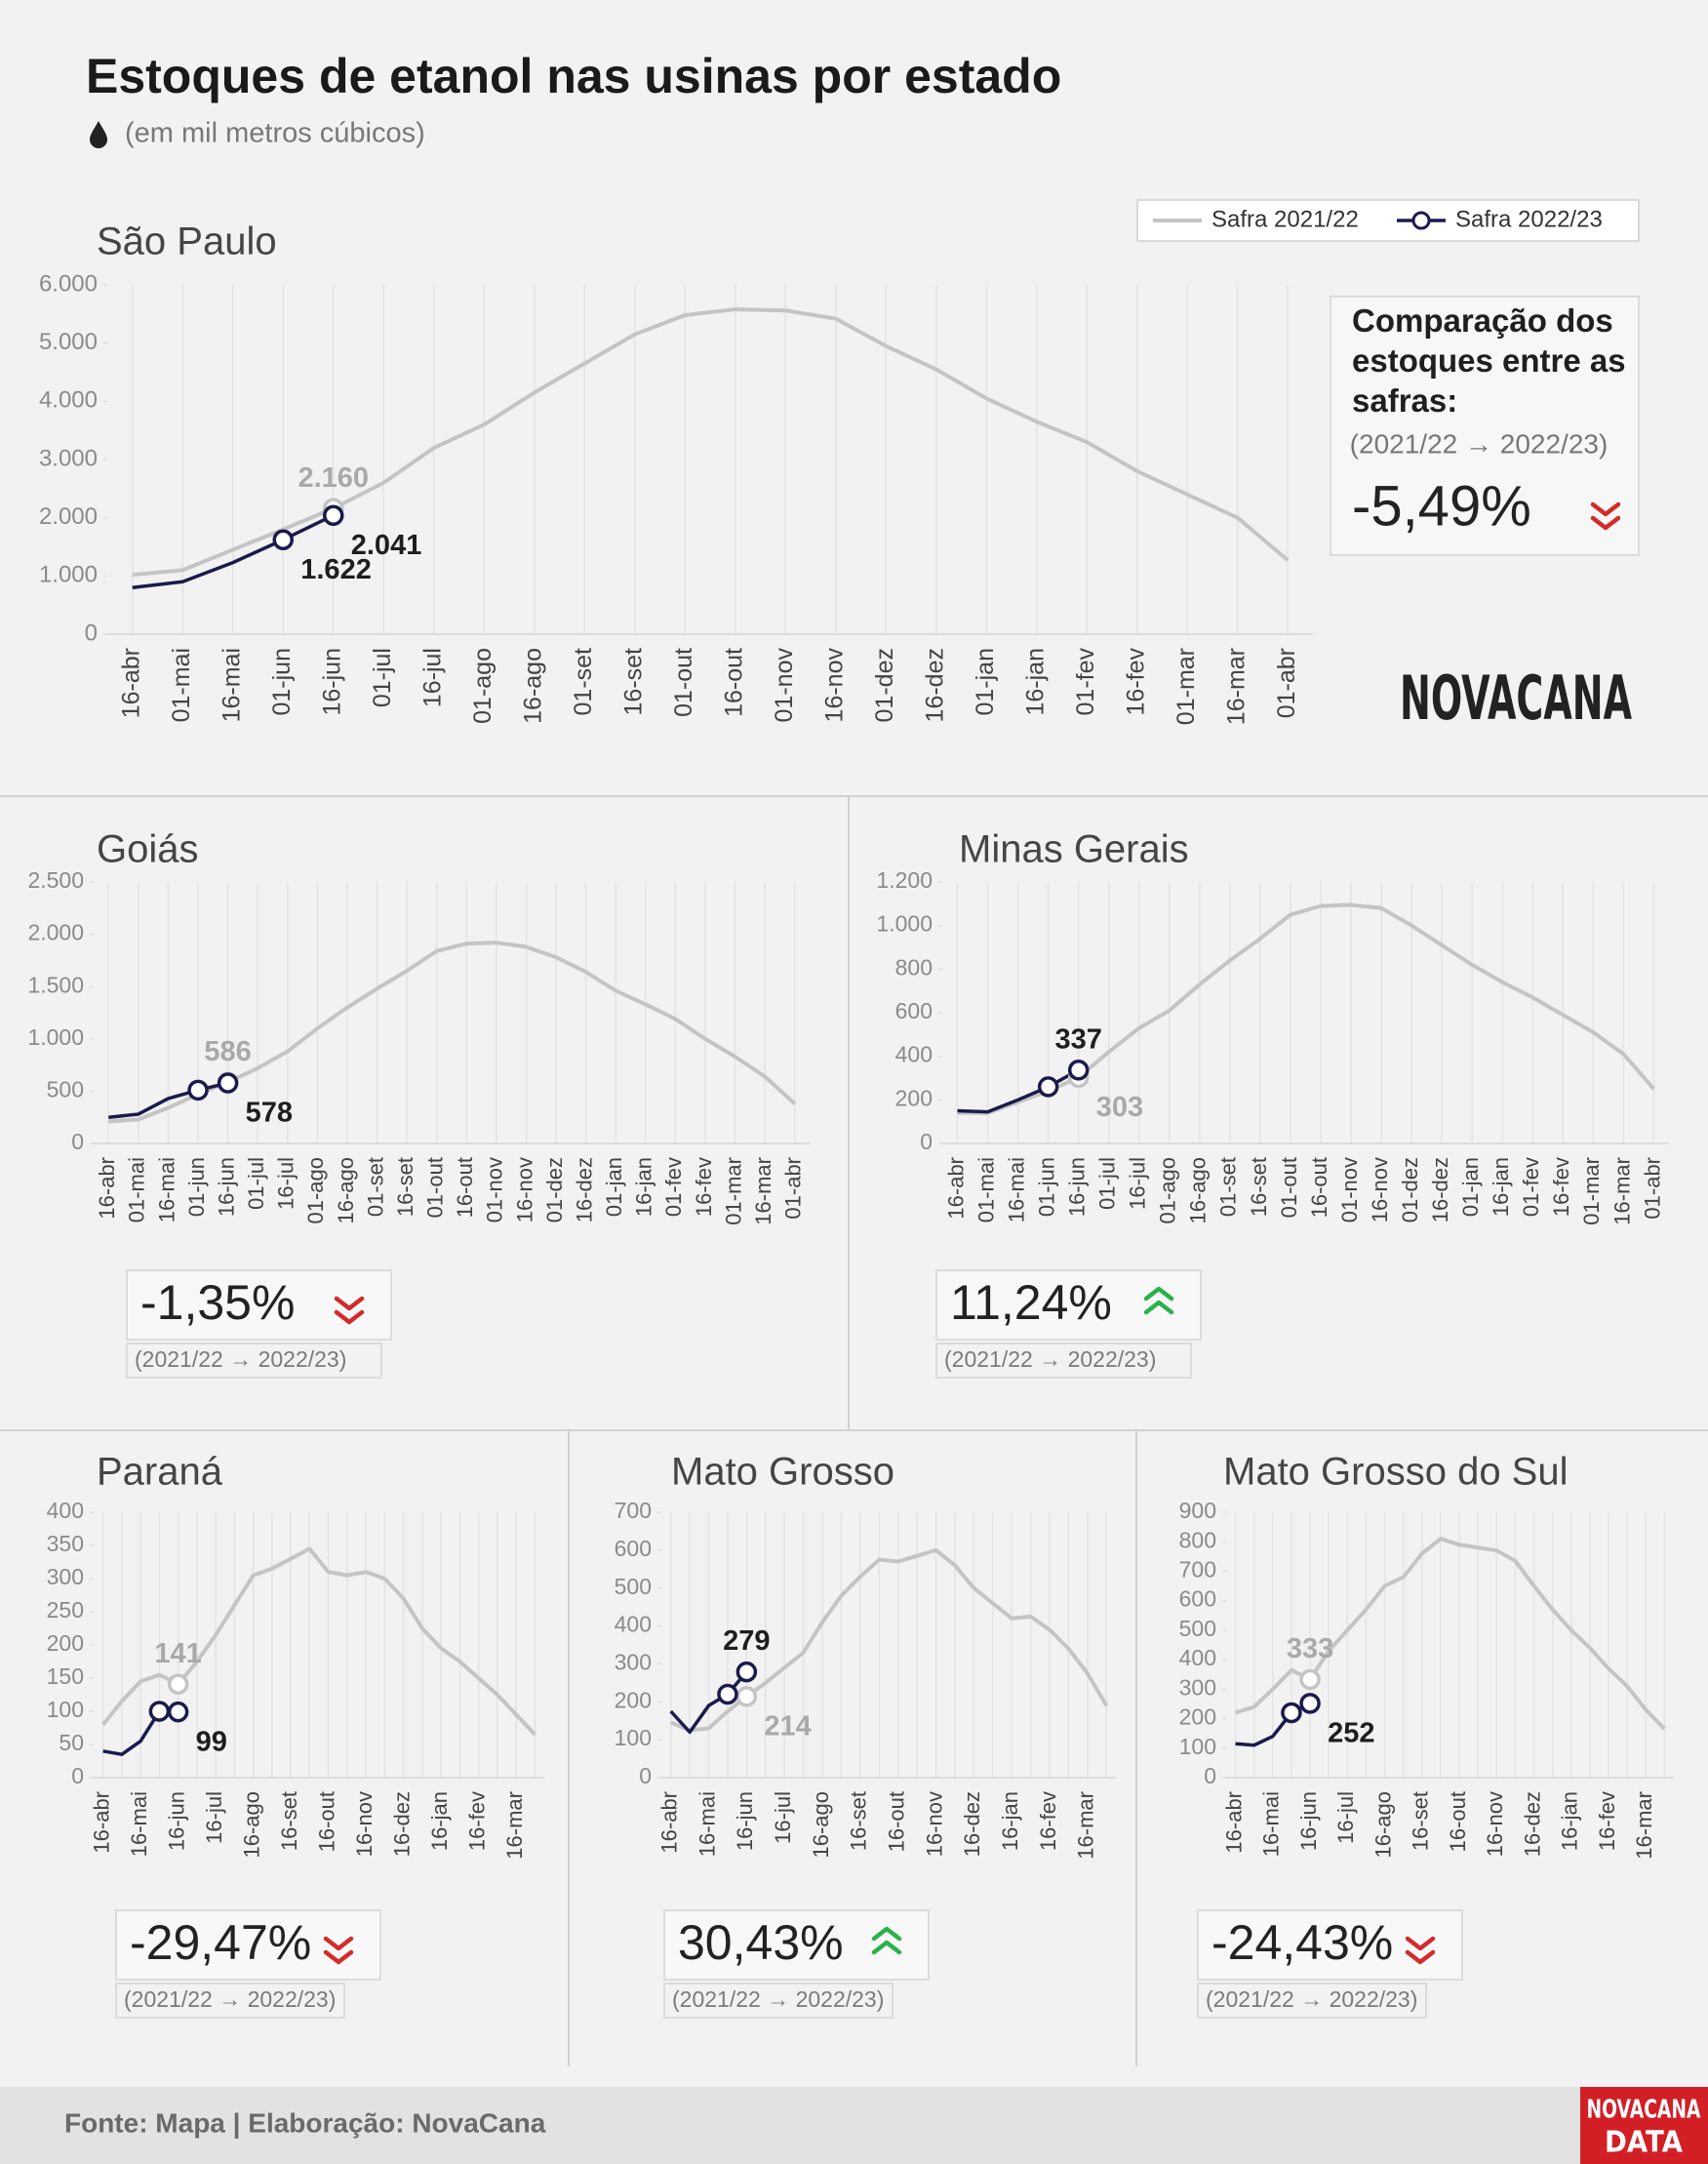 This screenshot has height=2164, width=1708. Describe the element at coordinates (1119, 1107) in the screenshot. I see `data-label: 303` at that location.